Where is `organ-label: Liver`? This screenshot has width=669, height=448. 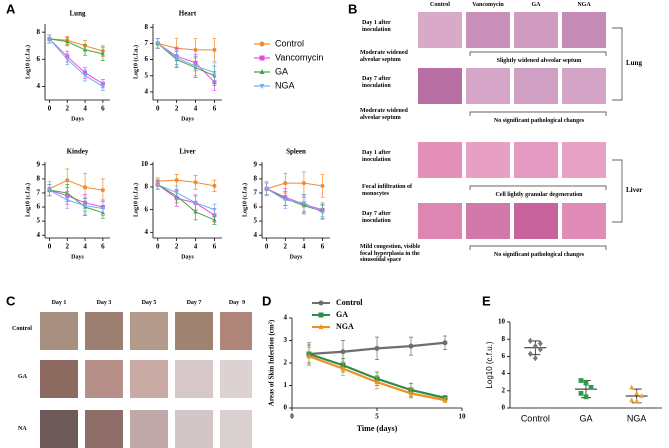
organ-label: Liver is located at coordinates (634, 190).